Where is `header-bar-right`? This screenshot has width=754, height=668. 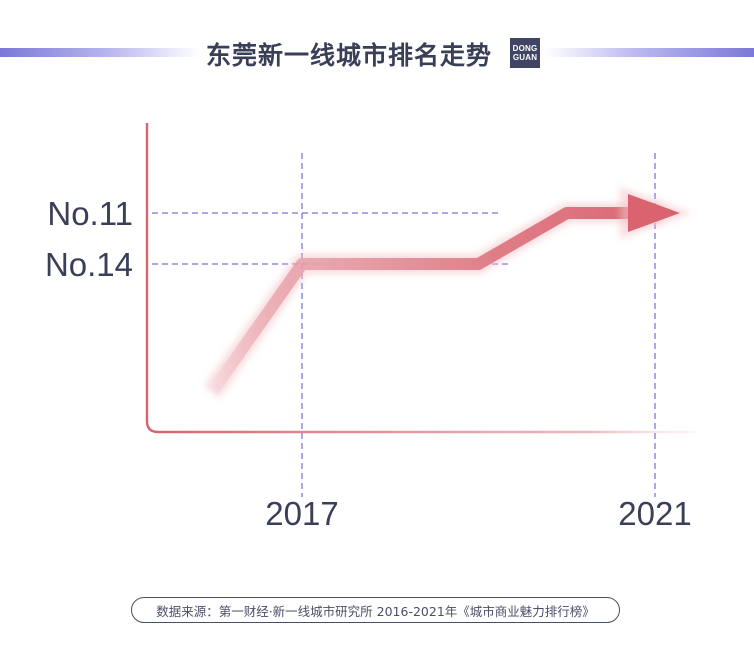
header-bar-right is located at coordinates (649, 52).